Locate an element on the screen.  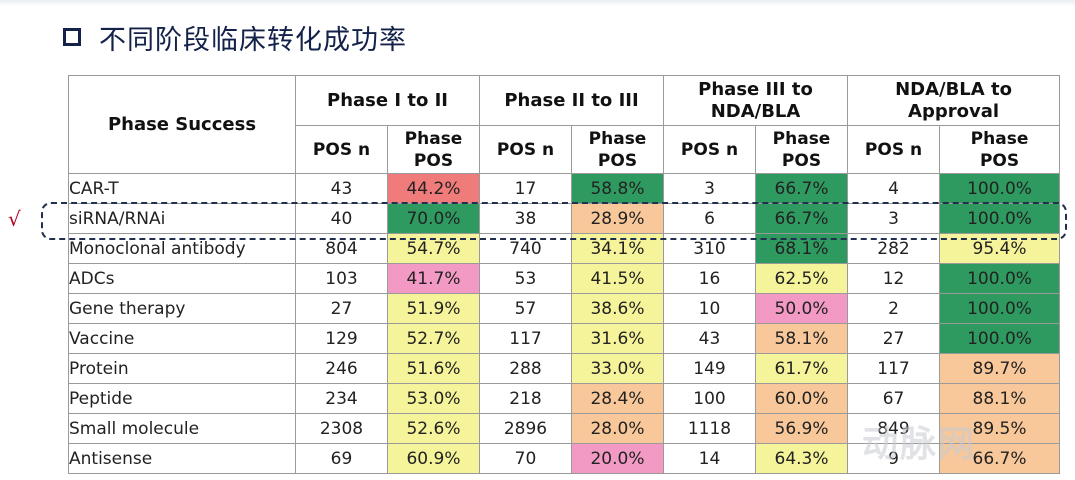
highlight-dashed-box is located at coordinates (554, 221).